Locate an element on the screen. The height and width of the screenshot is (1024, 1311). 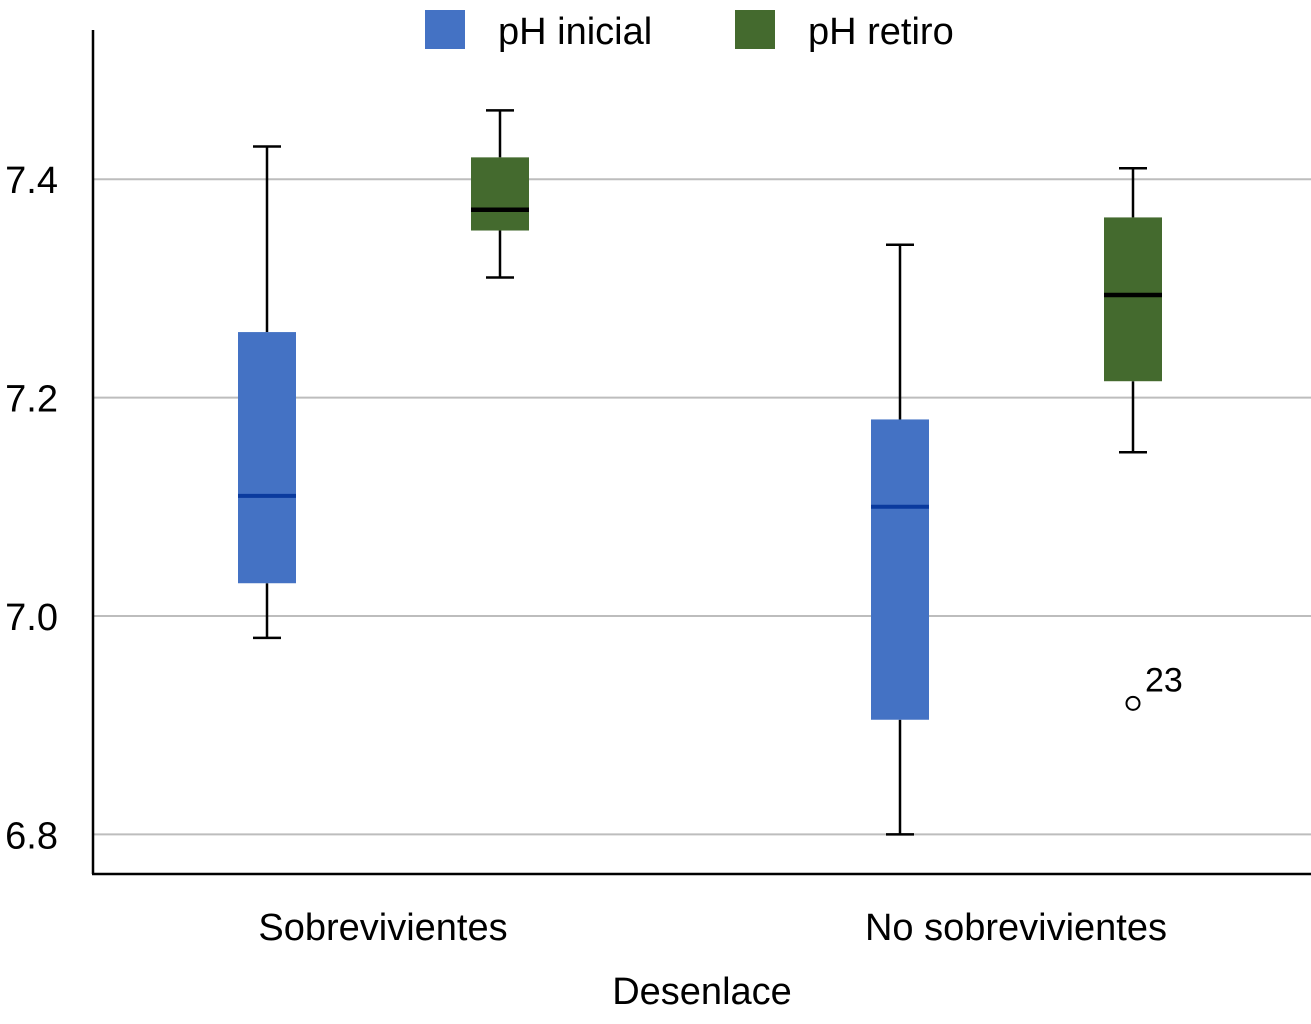
box-ph-retiro: 23 is located at coordinates (1143, 439).